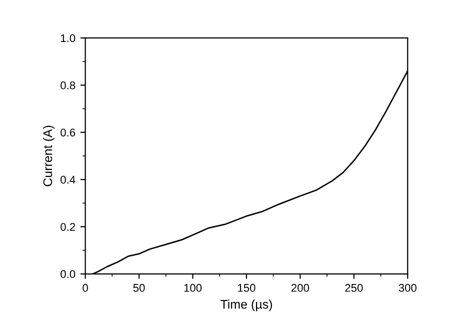 The image size is (474, 330). I want to click on x-tick-label: 200, so click(300, 288).